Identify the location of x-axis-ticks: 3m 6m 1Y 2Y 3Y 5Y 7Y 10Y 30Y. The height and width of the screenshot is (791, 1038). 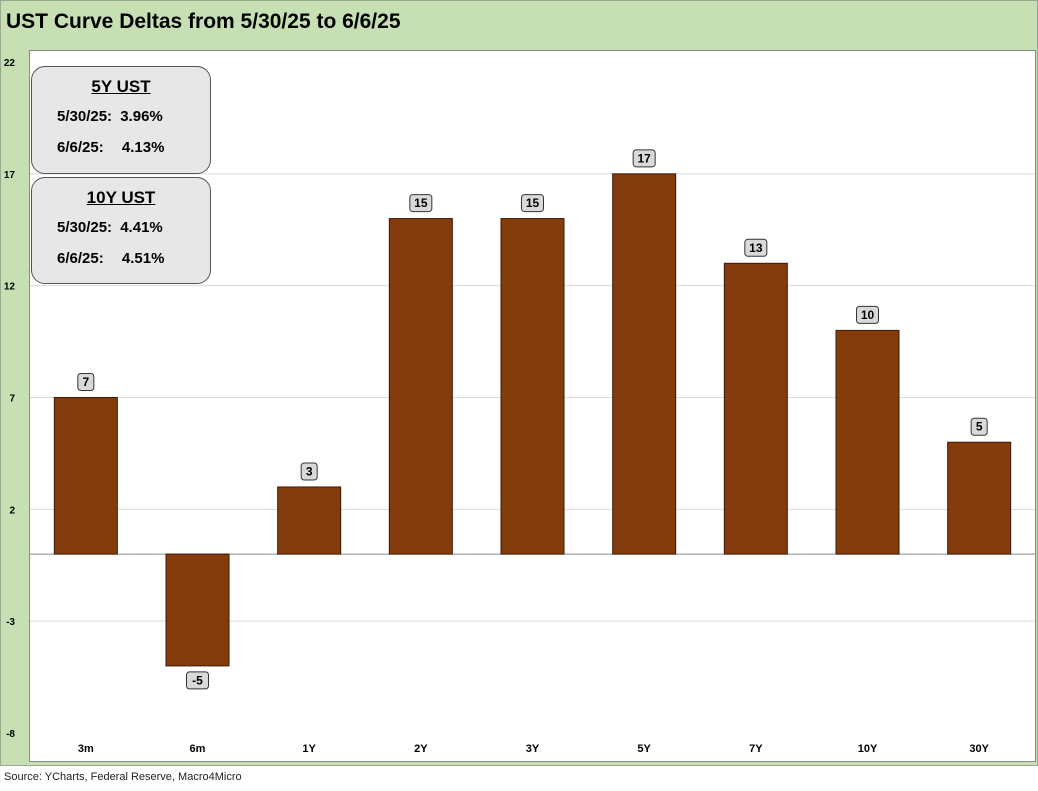
(534, 749).